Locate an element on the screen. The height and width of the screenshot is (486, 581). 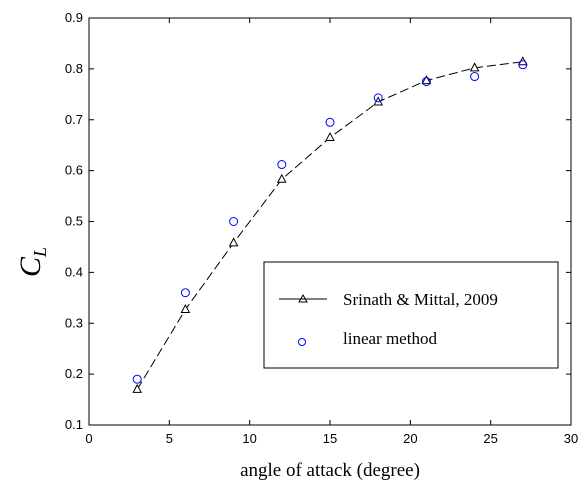
x-tick-label: 15 is located at coordinates (330, 438).